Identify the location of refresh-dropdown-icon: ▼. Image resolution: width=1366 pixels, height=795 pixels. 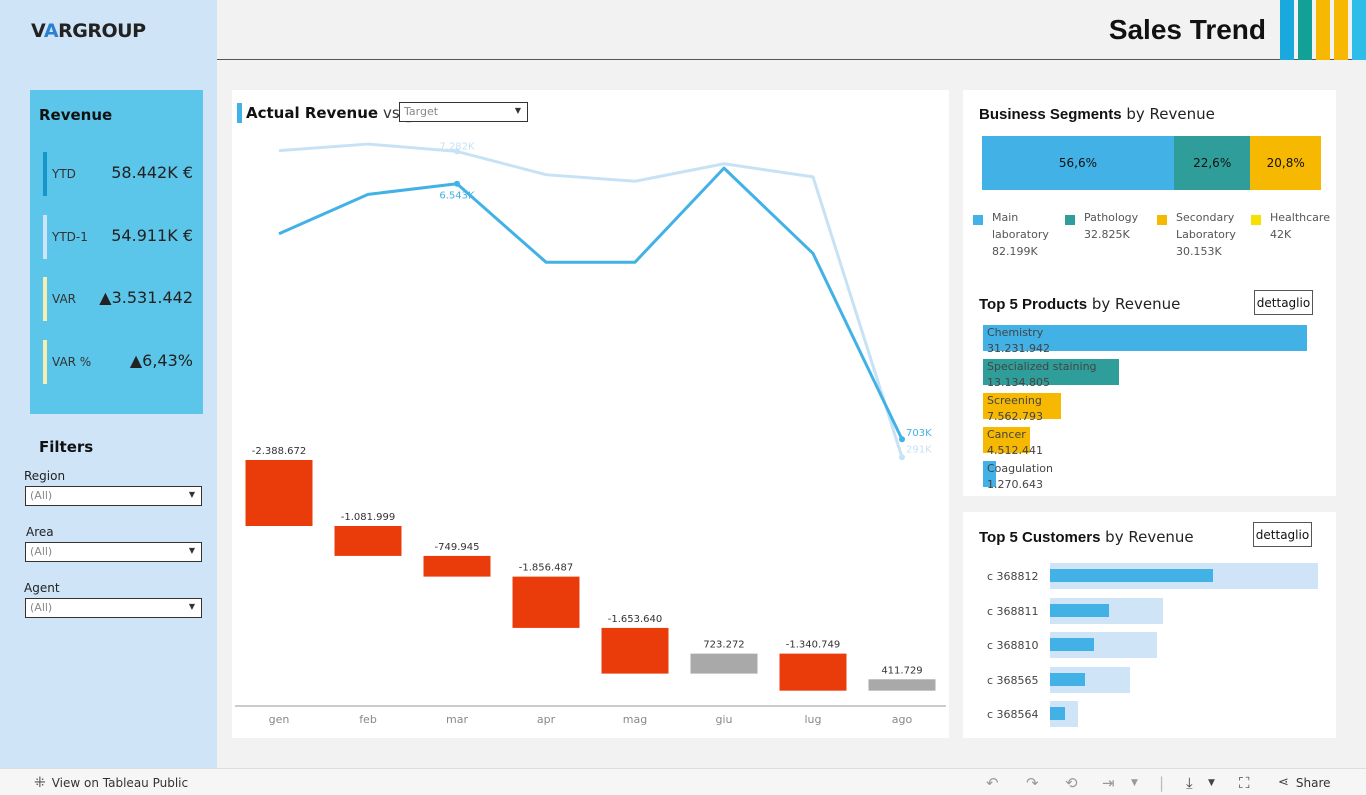
(1134, 783).